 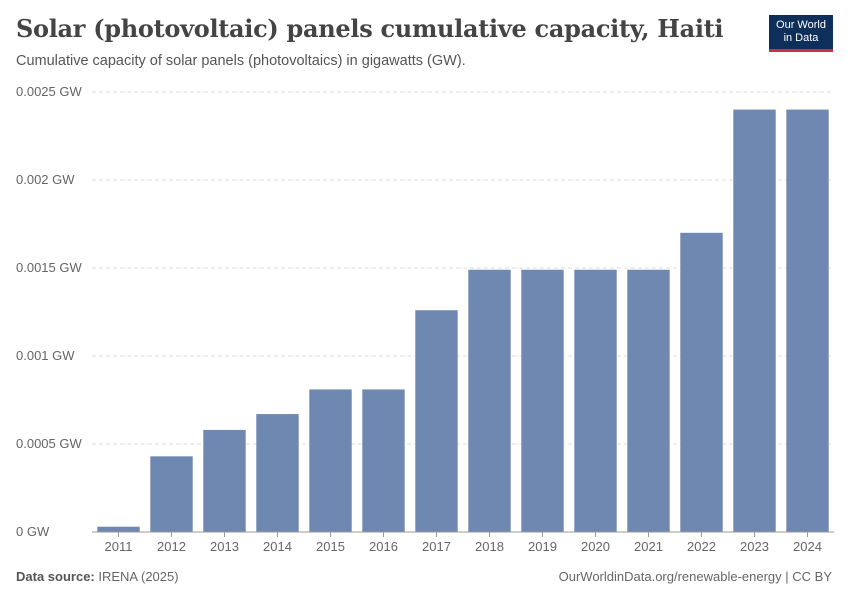 What do you see at coordinates (49, 91) in the screenshot?
I see `y-tick-label: 0.0025 GW` at bounding box center [49, 91].